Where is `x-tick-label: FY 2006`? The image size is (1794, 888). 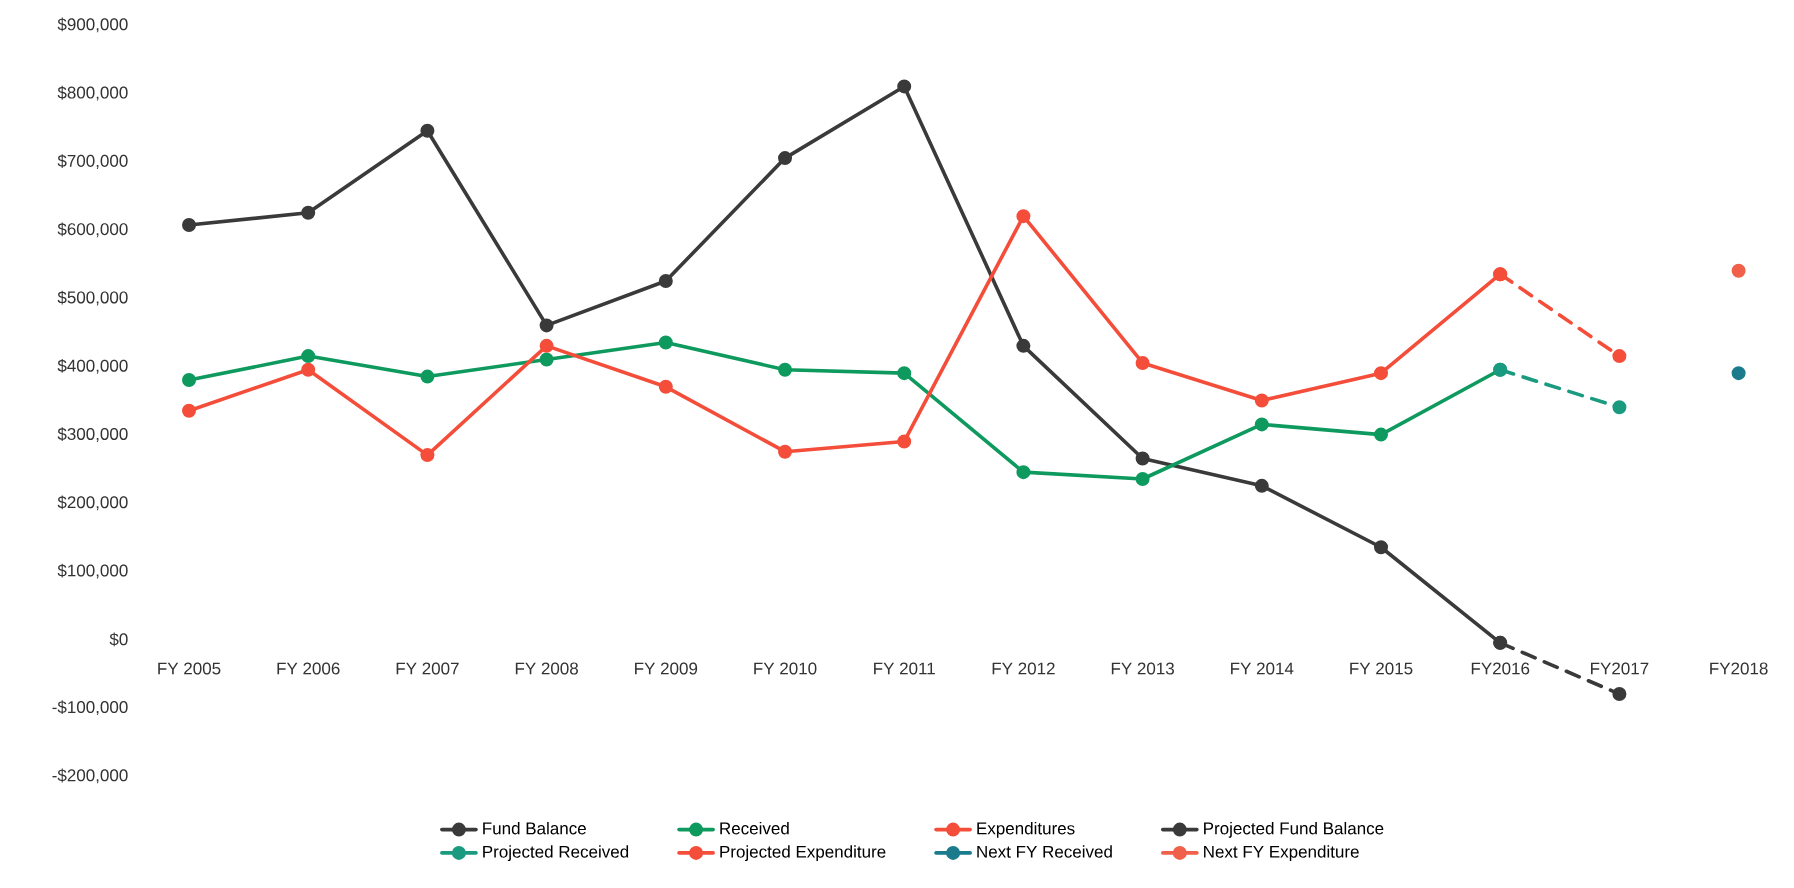 x-tick-label: FY 2006 is located at coordinates (308, 668).